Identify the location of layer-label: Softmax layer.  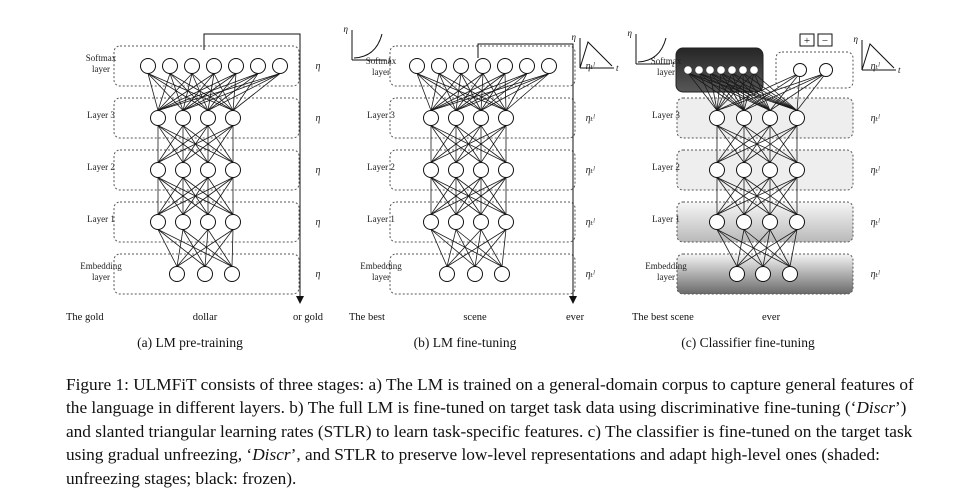
(101, 63).